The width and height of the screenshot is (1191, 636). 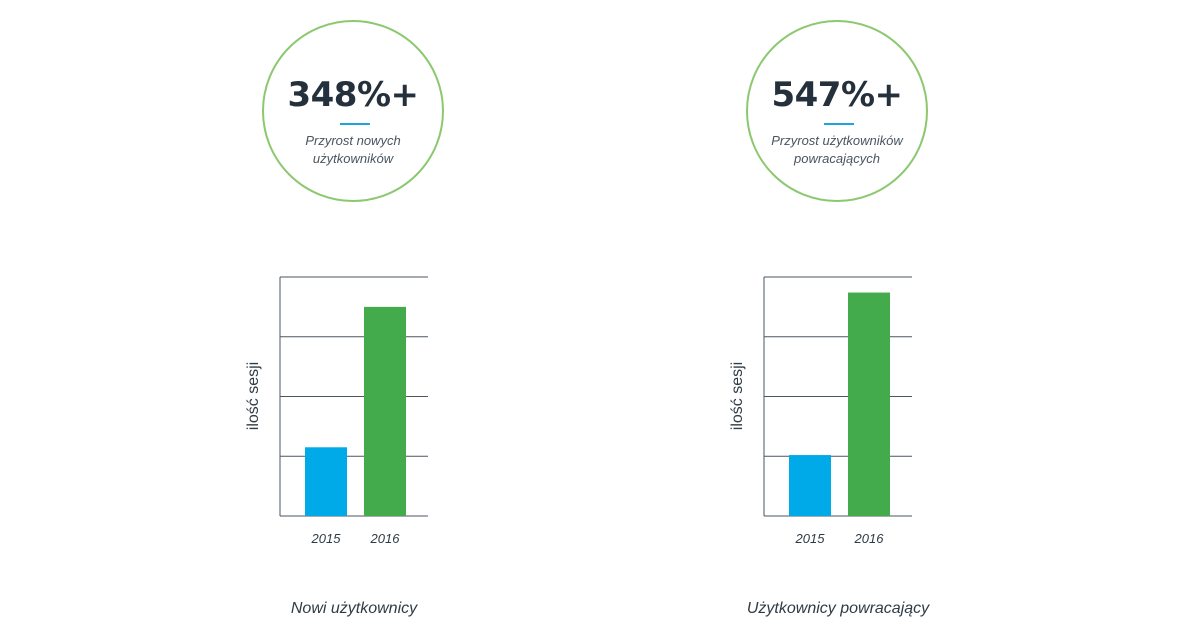 I want to click on stat-value: 348%+, so click(x=353, y=95).